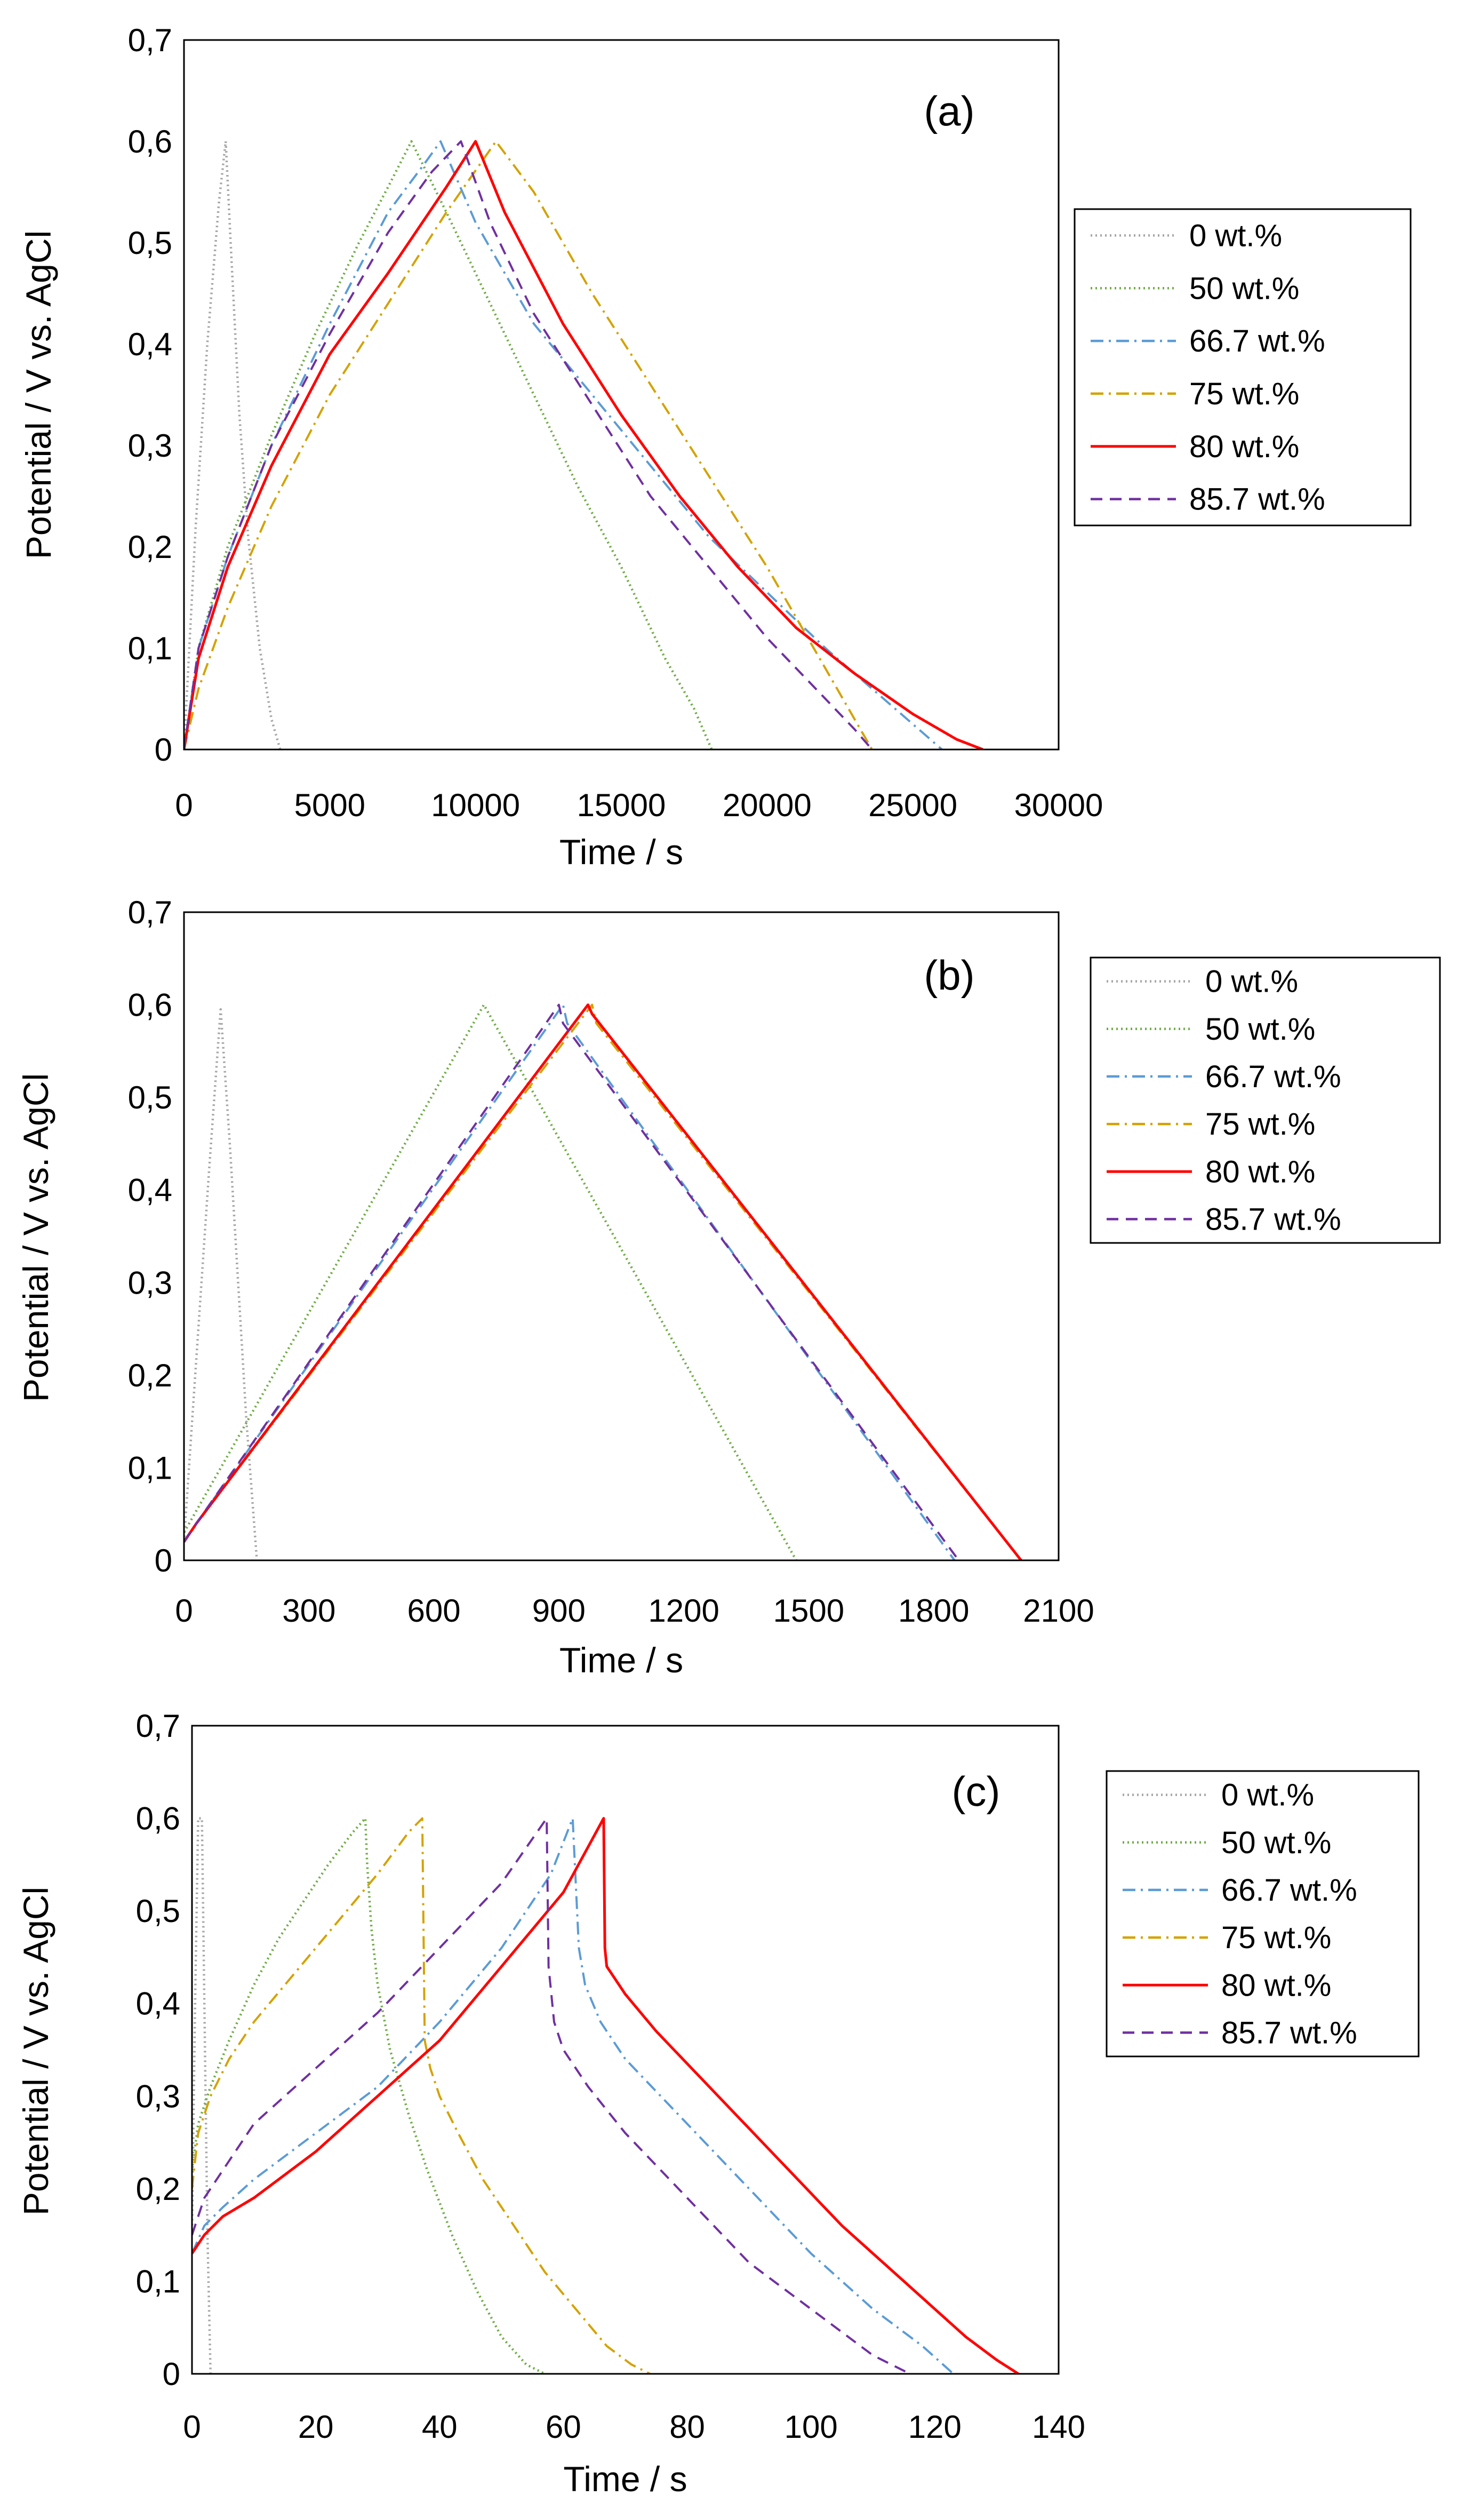 The image size is (1465, 2520). Describe the element at coordinates (933, 1611) in the screenshot. I see `x-tick-label: 1800` at that location.